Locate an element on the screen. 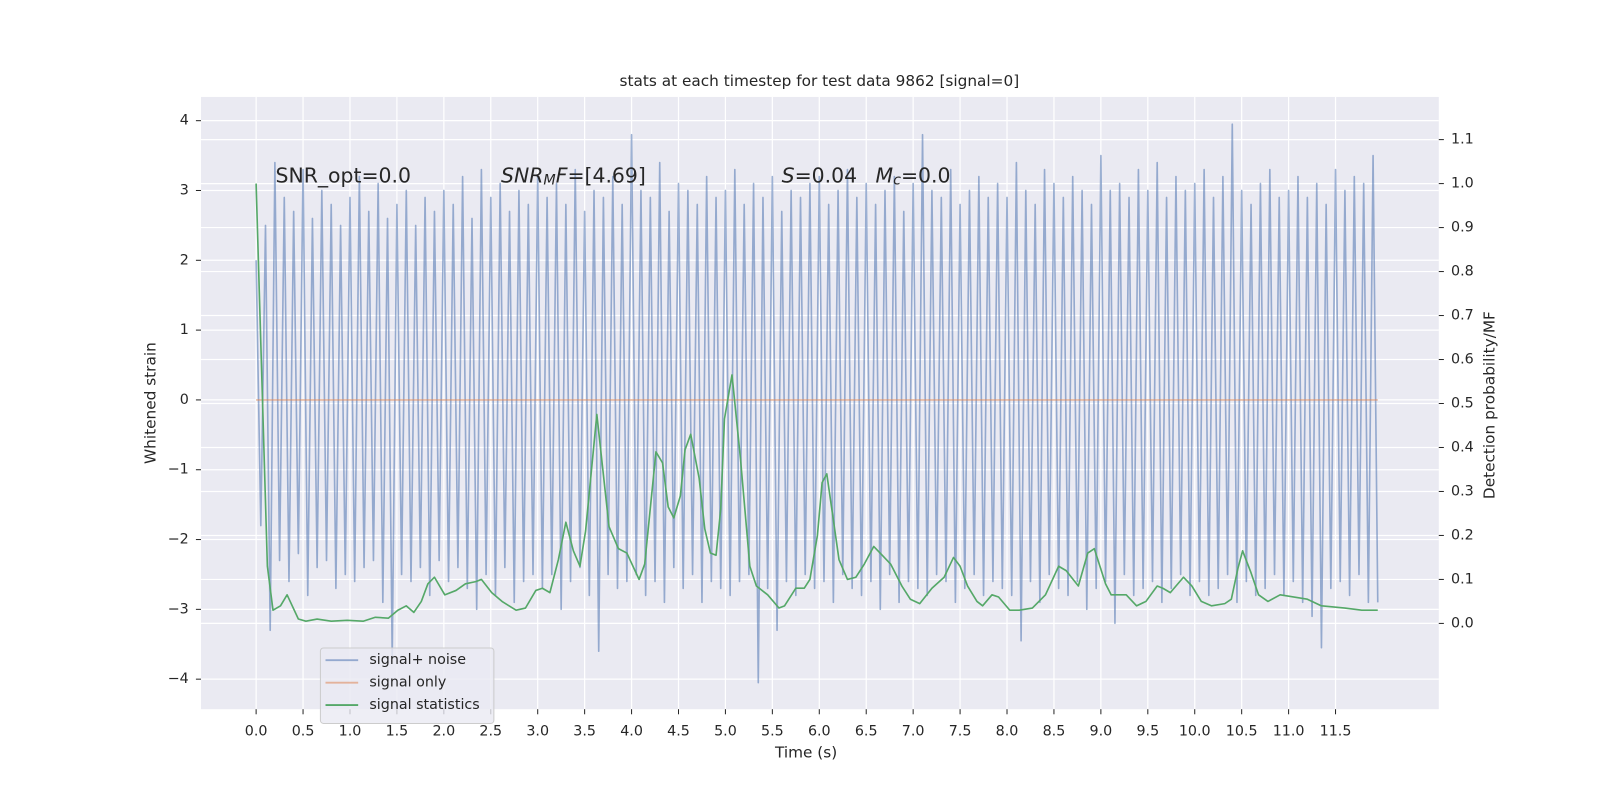  x-tick-label: 11.5 is located at coordinates (1336, 732).